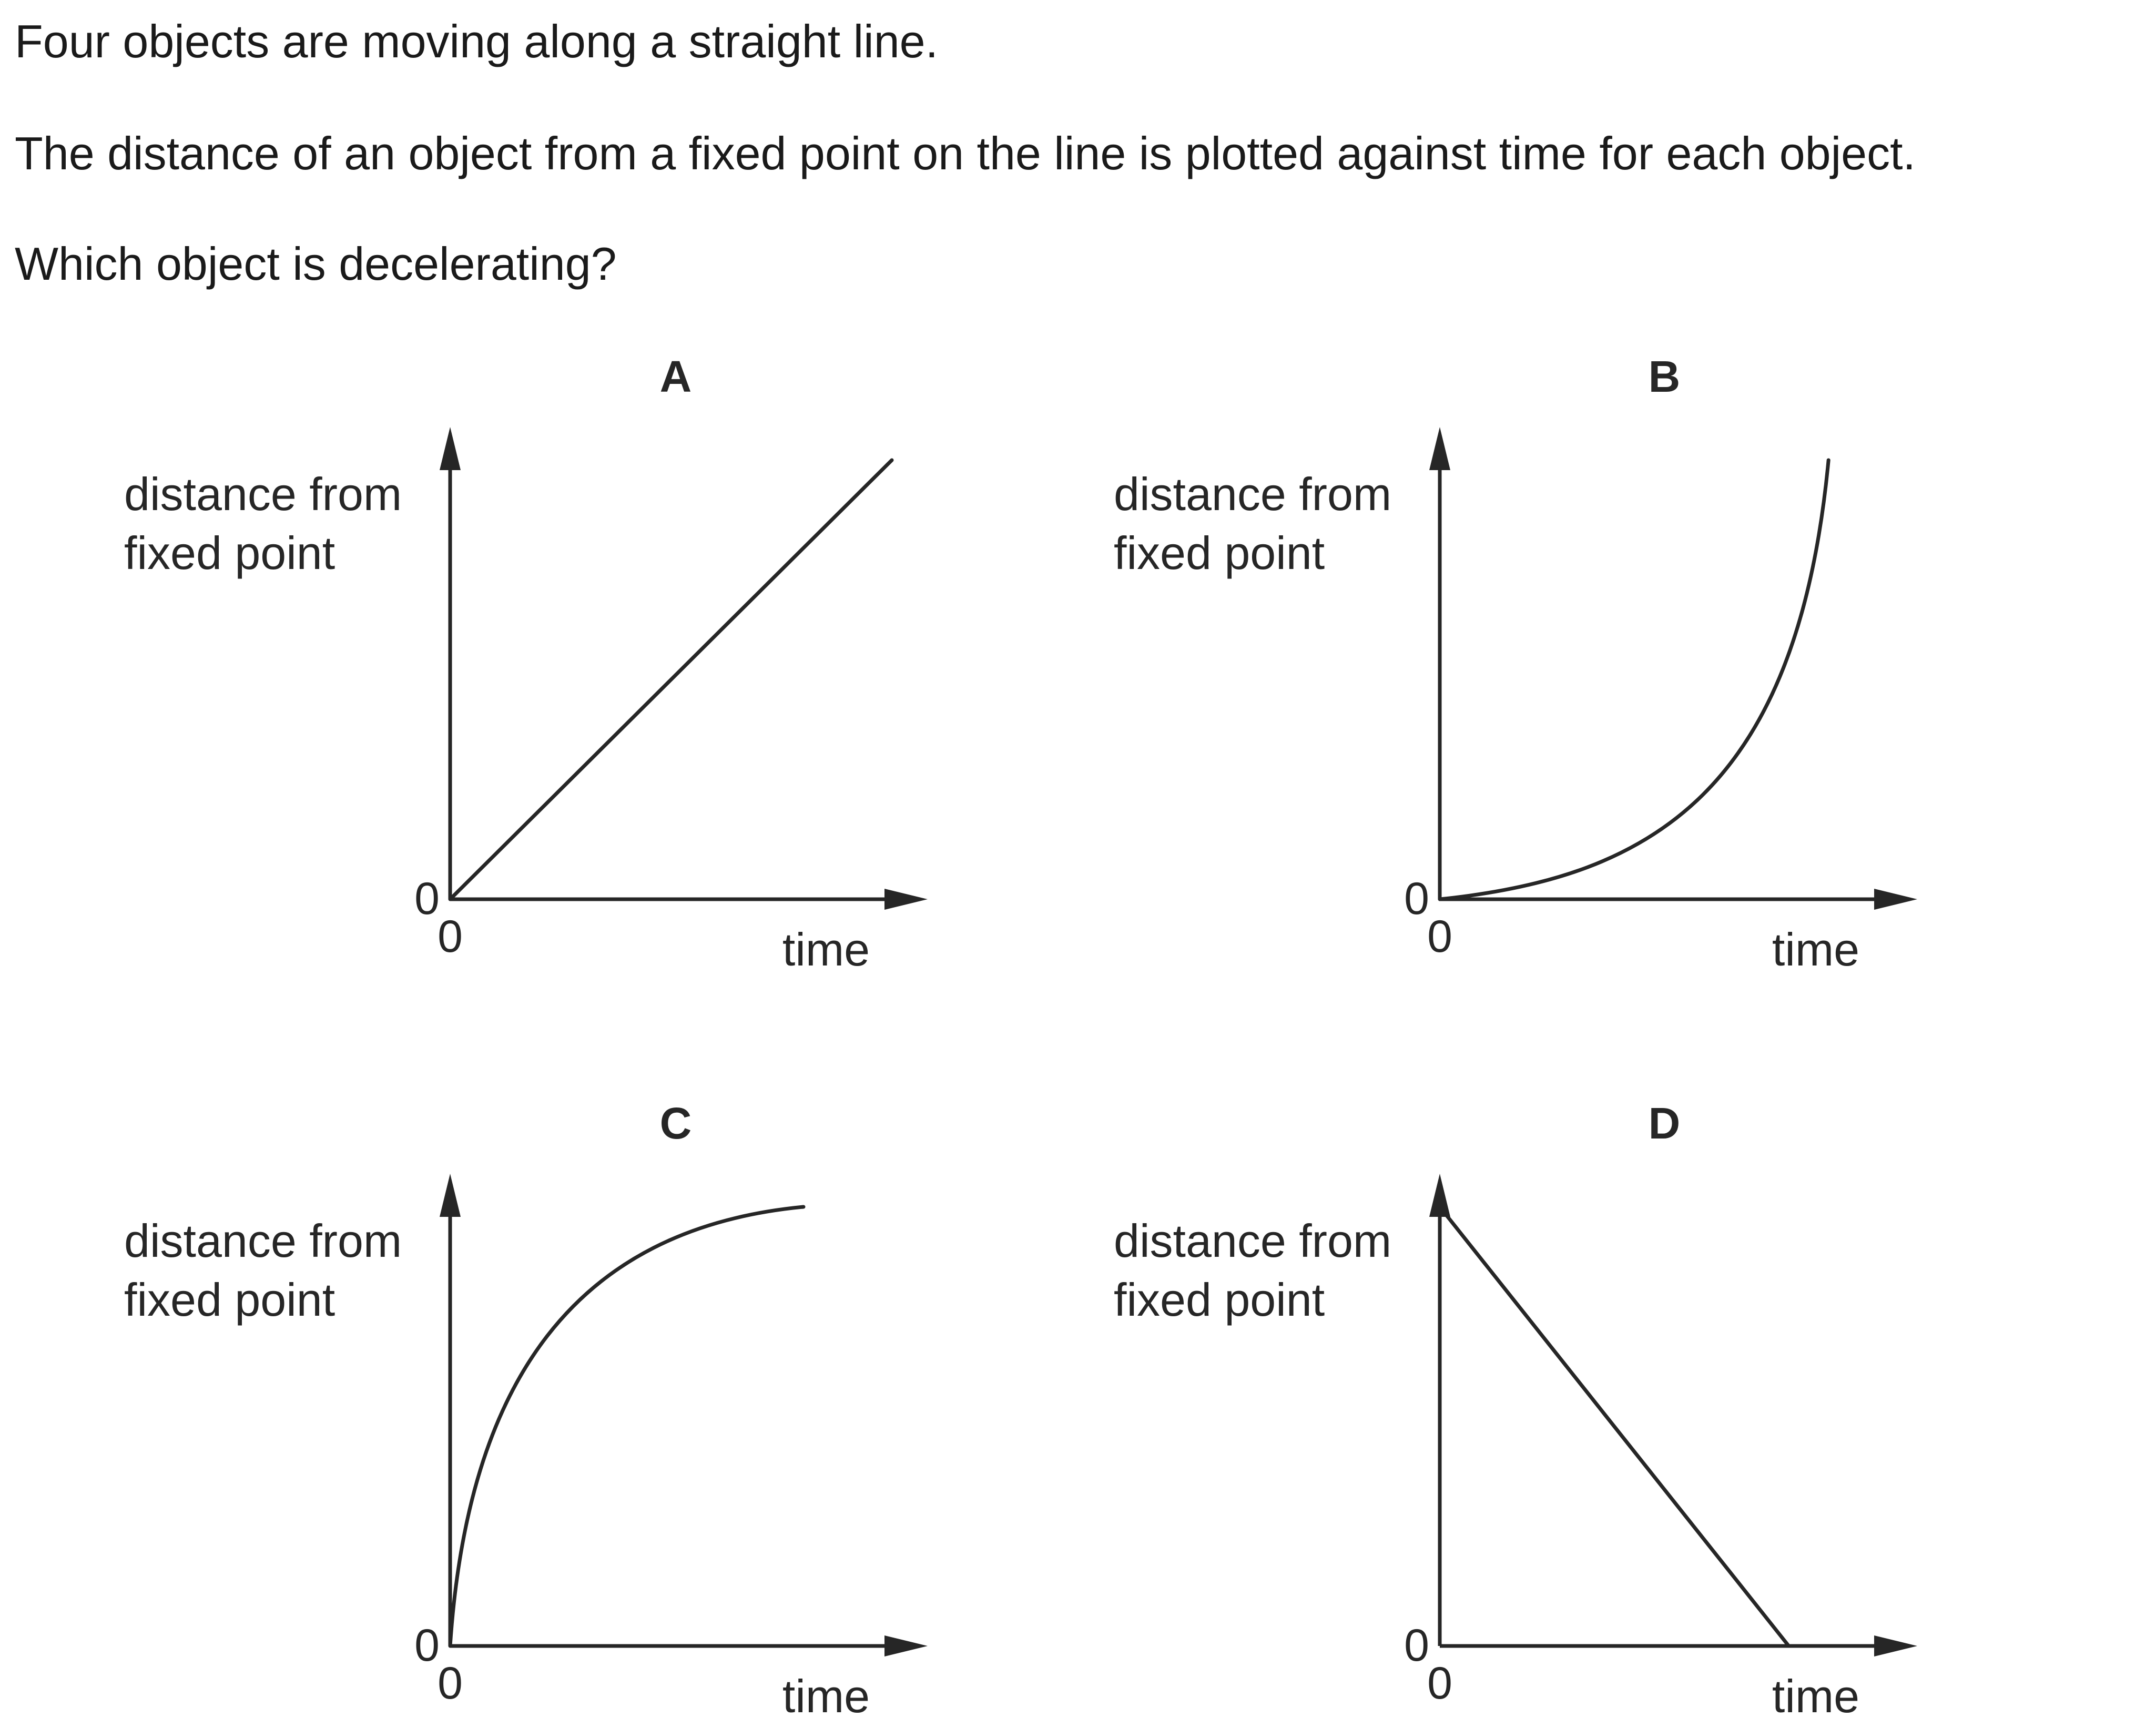 Image resolution: width=2156 pixels, height=1728 pixels. Describe the element at coordinates (1416, 898) in the screenshot. I see `y-origin-label-b: 0` at that location.